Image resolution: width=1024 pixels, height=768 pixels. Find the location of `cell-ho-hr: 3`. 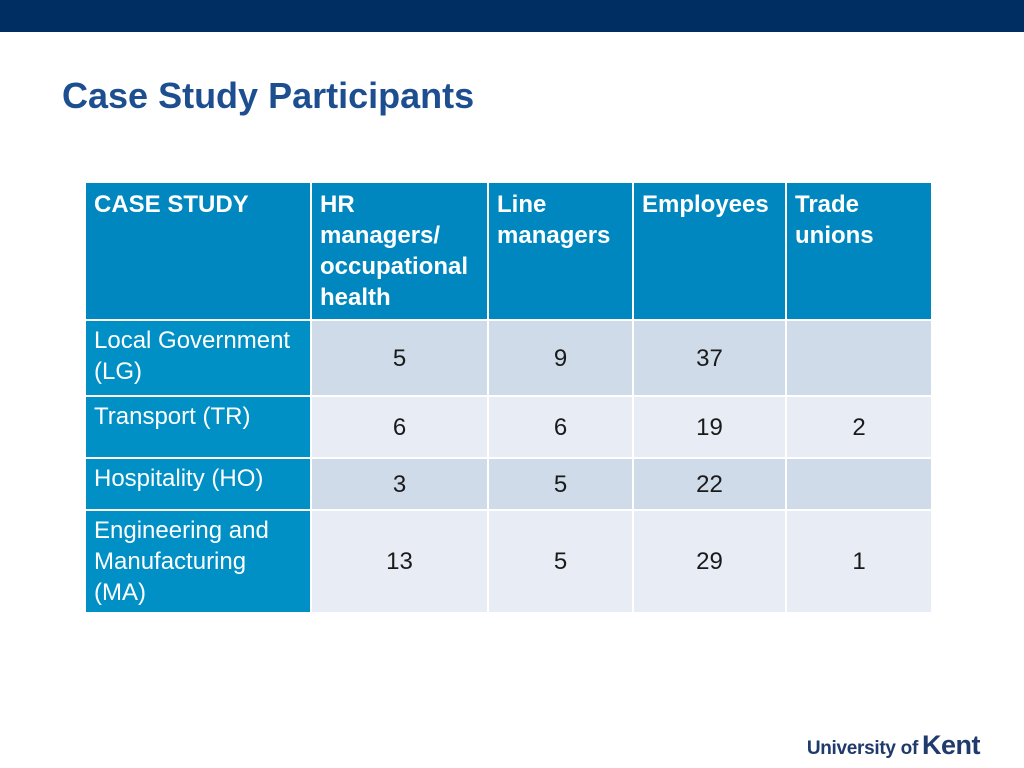

cell-ho-hr: 3 is located at coordinates (399, 484).